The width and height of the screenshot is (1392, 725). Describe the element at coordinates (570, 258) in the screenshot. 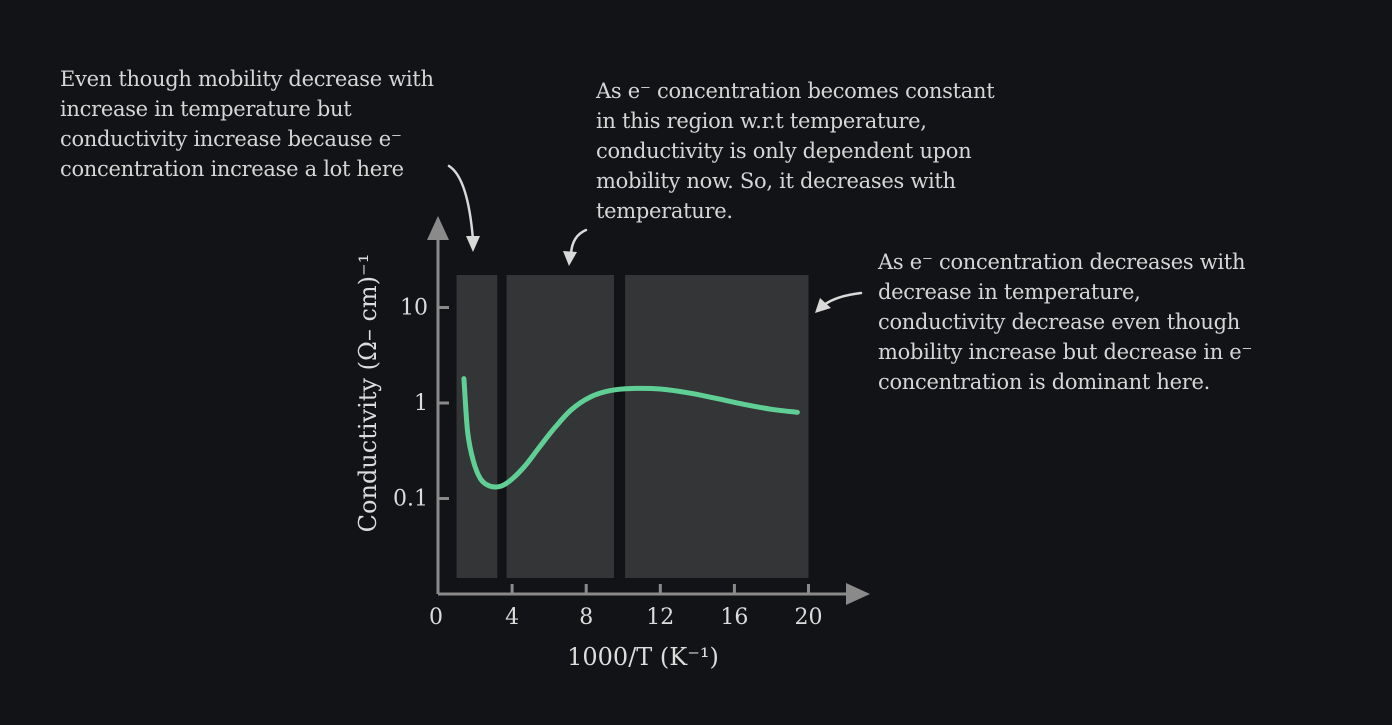

I see `callout-arrowhead-middle-icon` at that location.